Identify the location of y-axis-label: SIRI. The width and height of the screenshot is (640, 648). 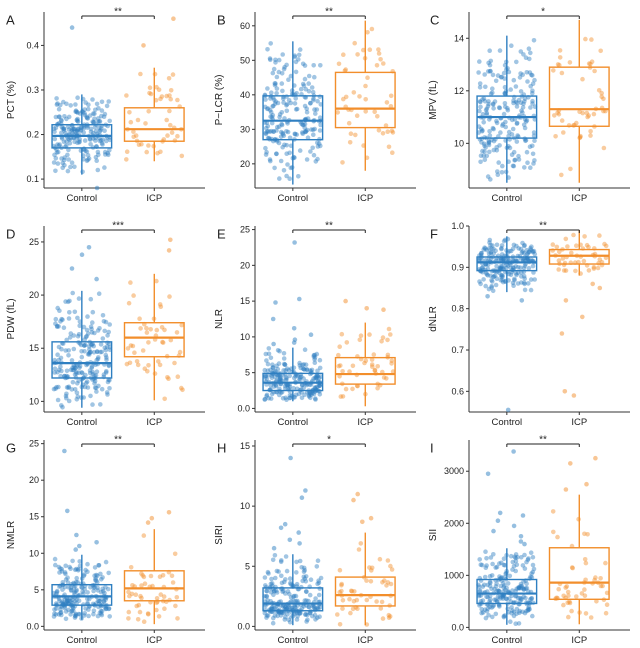
(219, 534).